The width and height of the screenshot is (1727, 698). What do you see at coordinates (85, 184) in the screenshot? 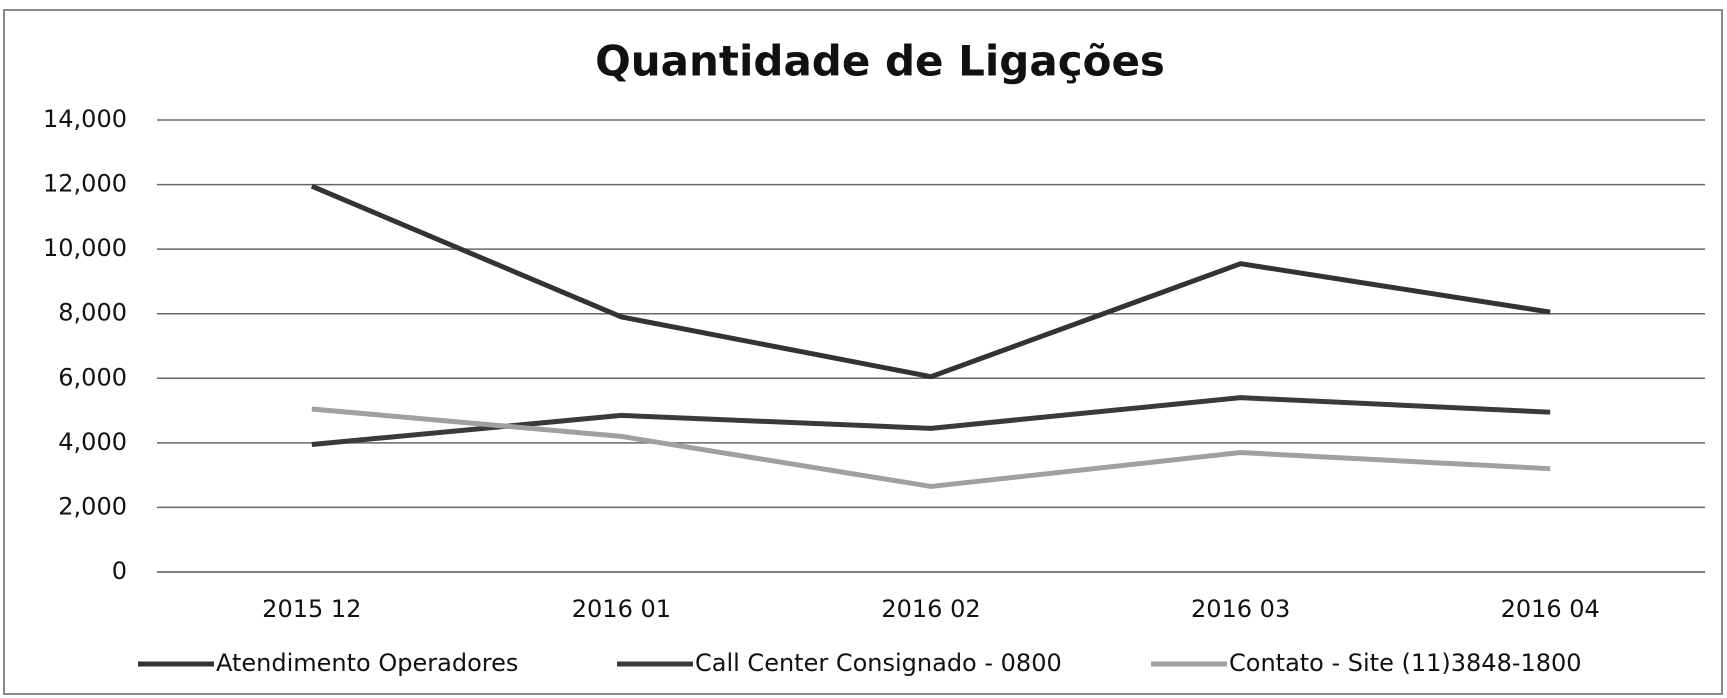
I see `y-tick-label: 12,000` at bounding box center [85, 184].